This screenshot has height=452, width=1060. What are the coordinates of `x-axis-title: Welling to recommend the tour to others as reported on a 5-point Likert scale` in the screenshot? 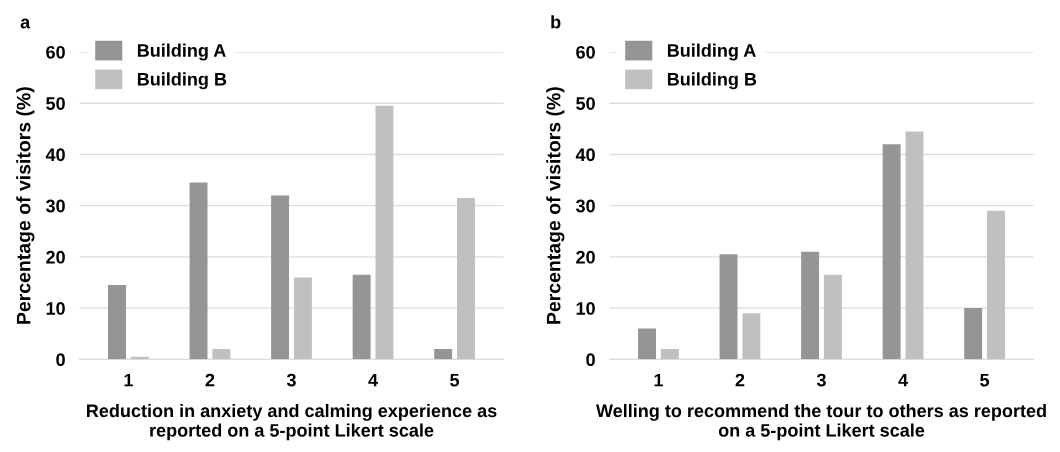 It's located at (820, 422).